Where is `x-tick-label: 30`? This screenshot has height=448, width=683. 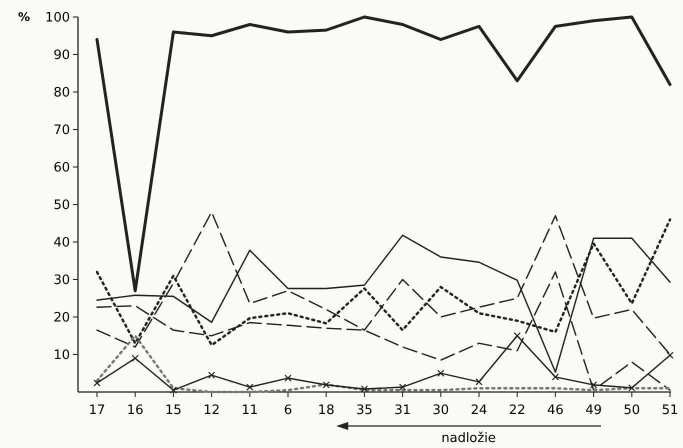
x-tick-label: 30 is located at coordinates (441, 410).